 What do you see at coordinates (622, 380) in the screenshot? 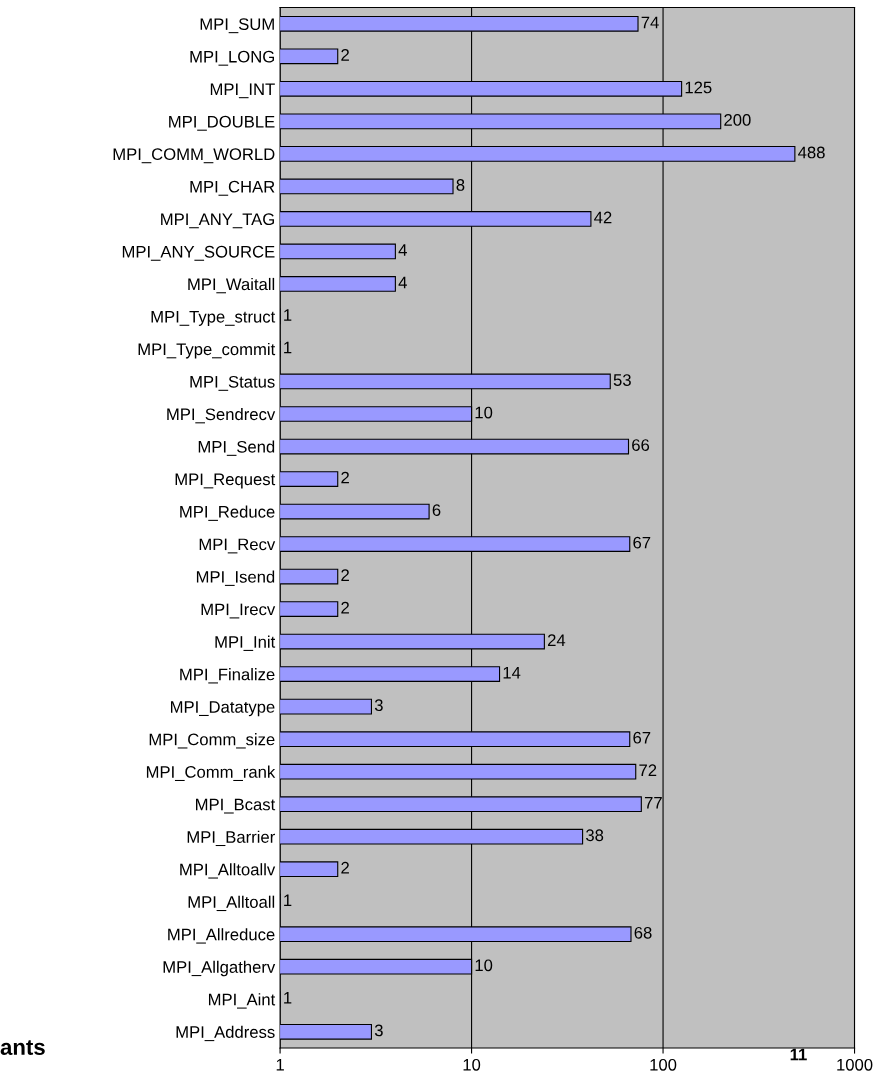
I see `data-label: 53` at bounding box center [622, 380].